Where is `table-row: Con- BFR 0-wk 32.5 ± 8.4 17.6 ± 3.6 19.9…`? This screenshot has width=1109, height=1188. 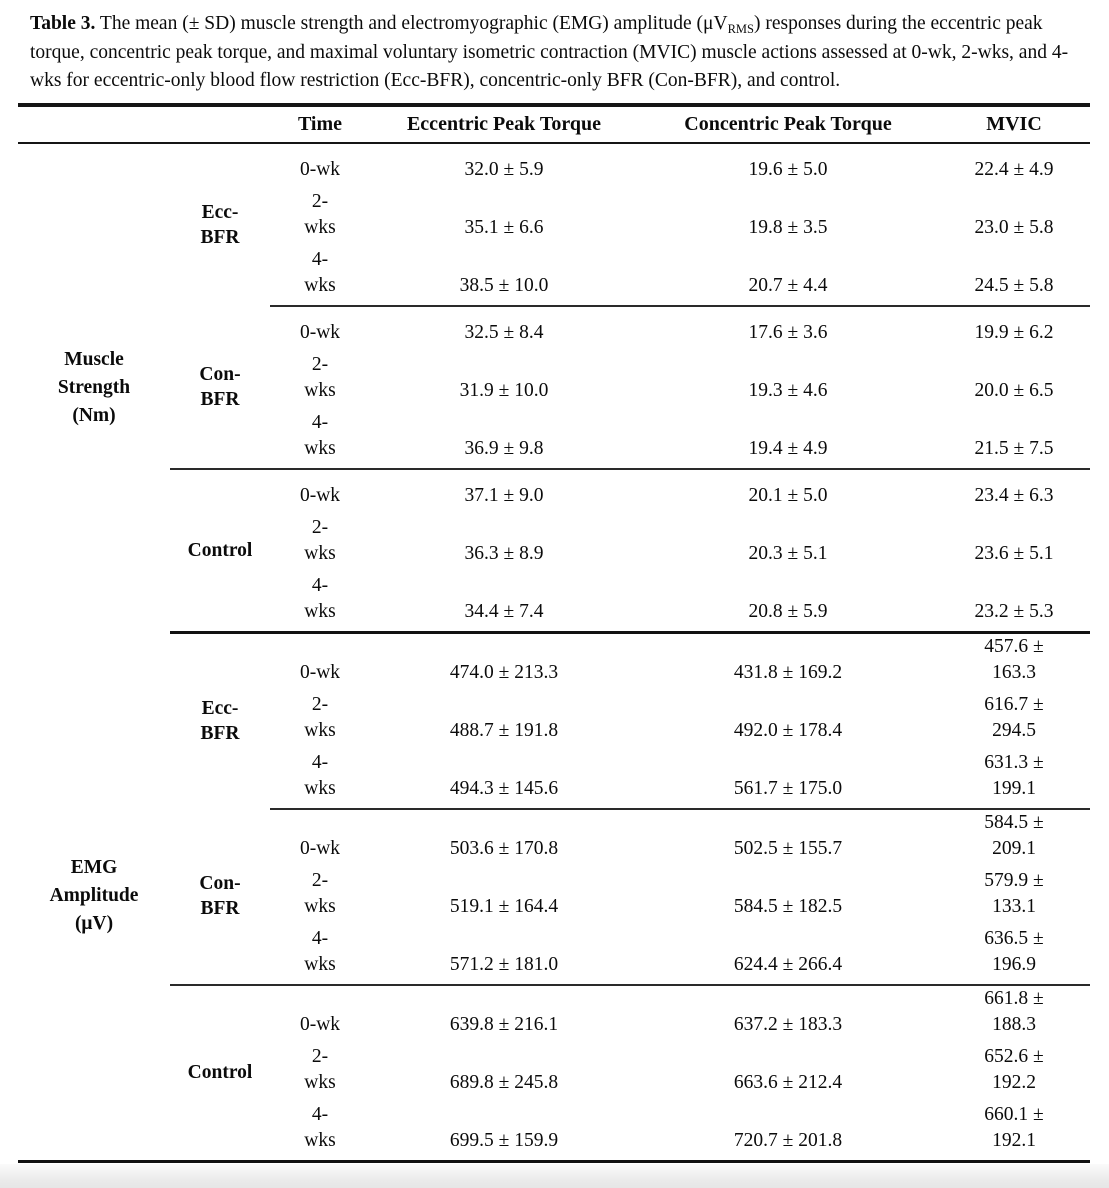
table-row: Con- BFR 0-wk 32.5 ± 8.4 17.6 ± 3.6 19.9… is located at coordinates (554, 387).